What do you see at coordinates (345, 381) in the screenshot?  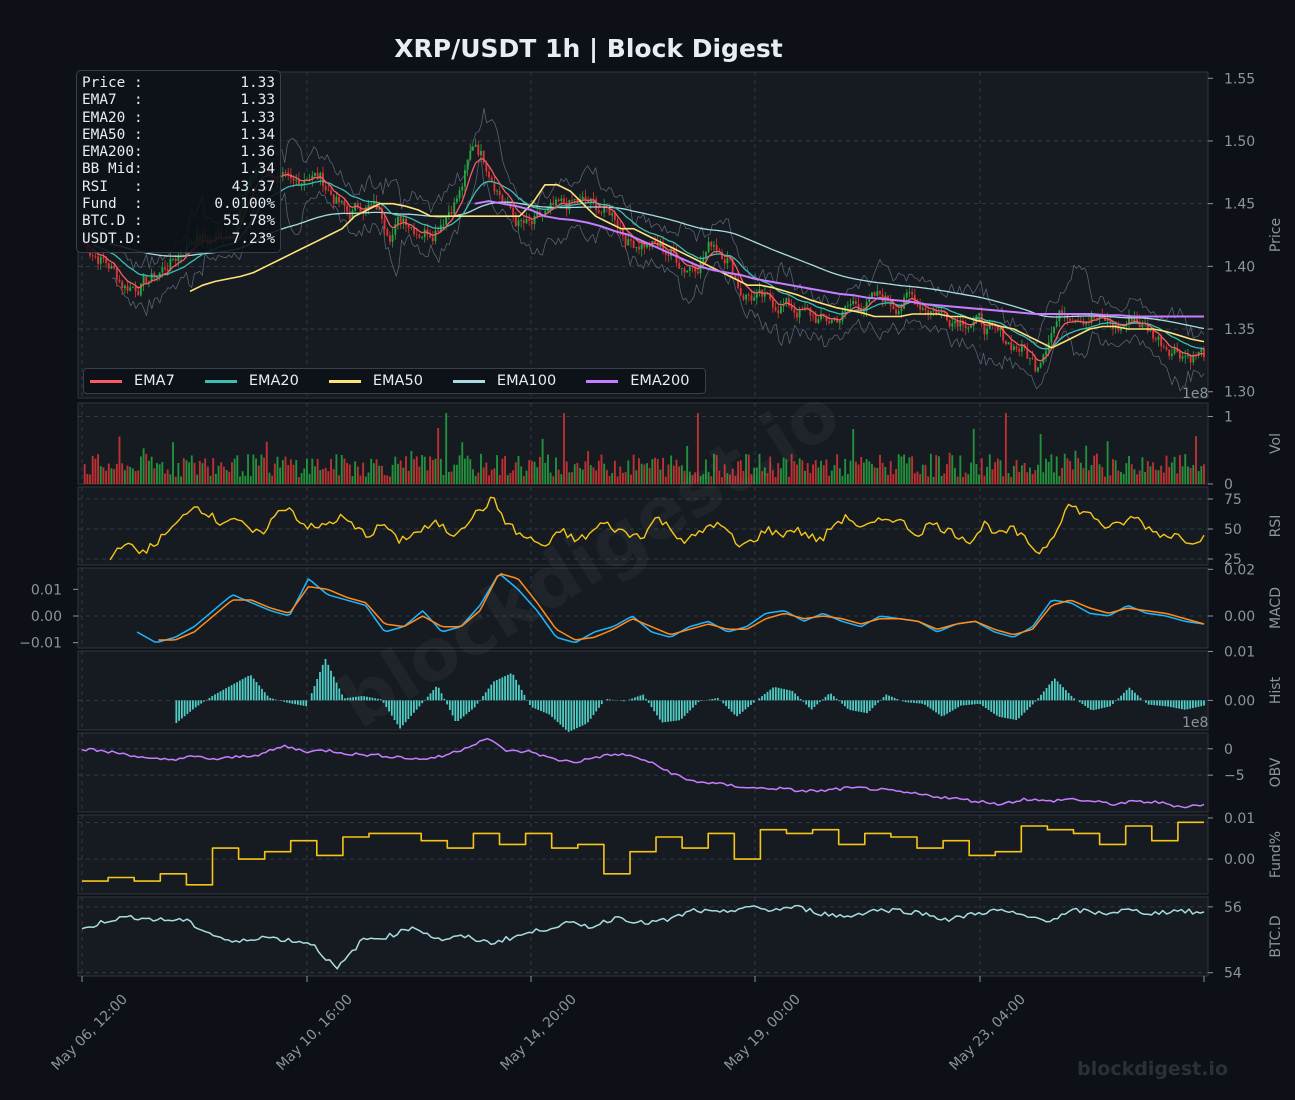 I see `legend-swatch` at bounding box center [345, 381].